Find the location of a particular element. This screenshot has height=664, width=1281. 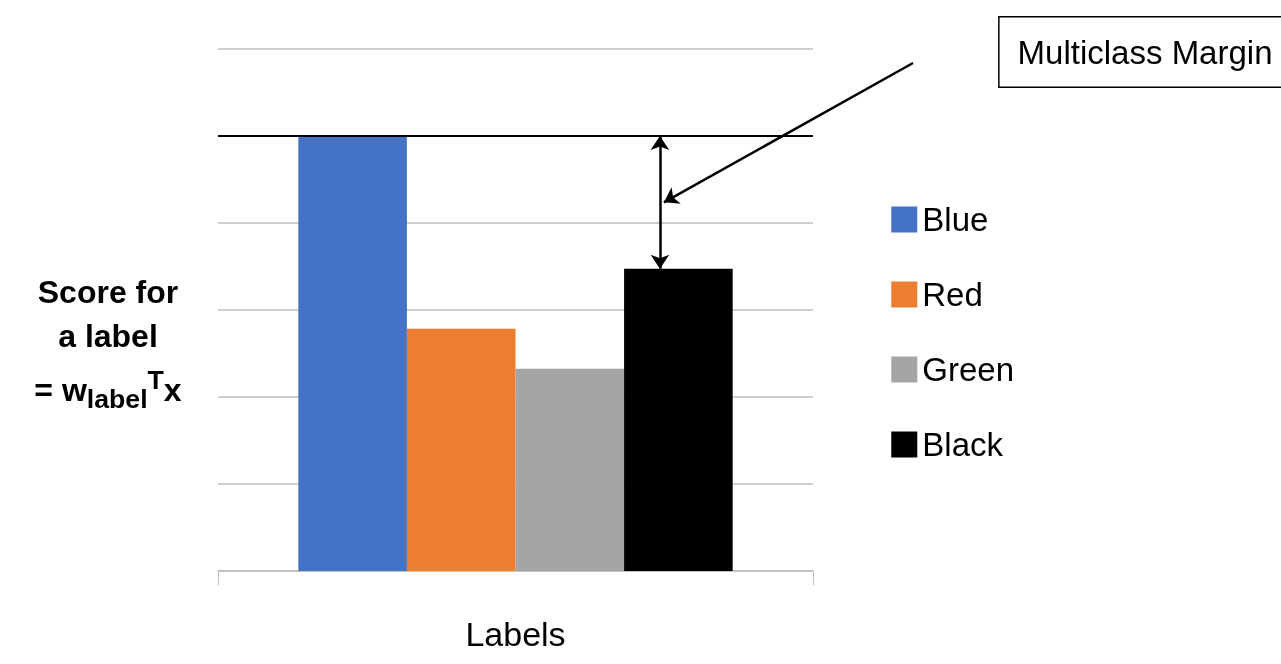

text: Multiclass Margin is located at coordinates (1145, 52).